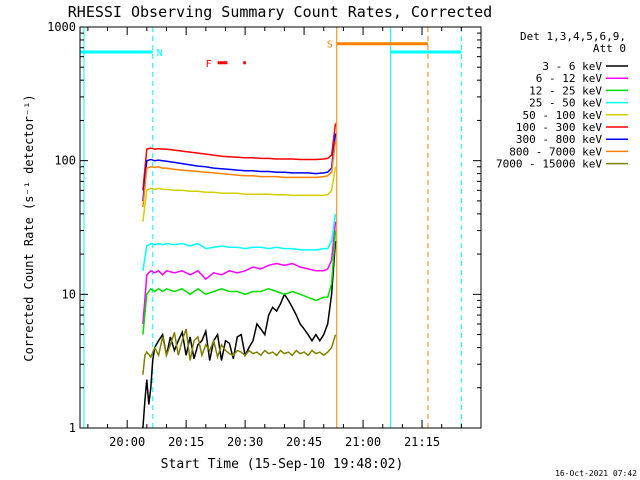 The height and width of the screenshot is (480, 640). What do you see at coordinates (559, 127) in the screenshot?
I see `legend-label-s100_300: 100 - 300 keV` at bounding box center [559, 127].